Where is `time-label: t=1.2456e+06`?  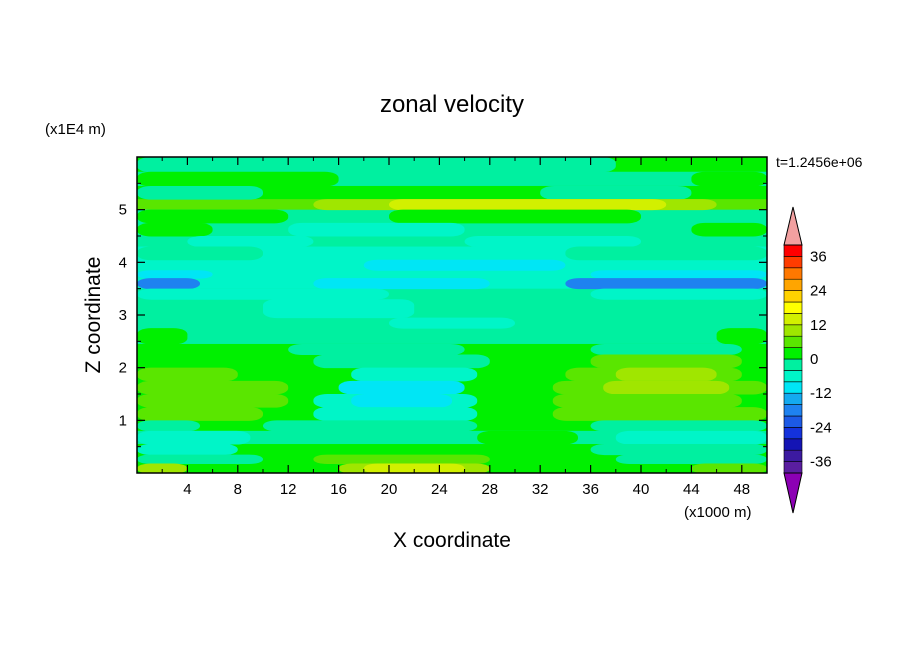
time-label: t=1.2456e+06 is located at coordinates (819, 162).